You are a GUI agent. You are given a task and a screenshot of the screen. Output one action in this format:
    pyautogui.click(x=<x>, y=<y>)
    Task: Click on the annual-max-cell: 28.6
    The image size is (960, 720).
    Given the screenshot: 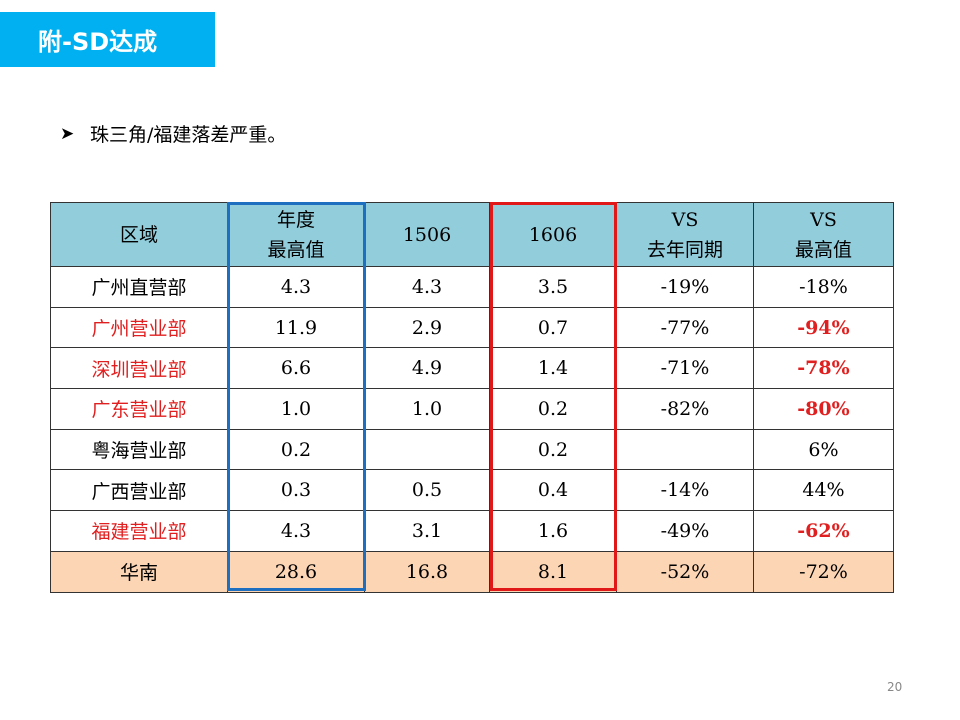 What is the action you would take?
    pyautogui.click(x=296, y=571)
    